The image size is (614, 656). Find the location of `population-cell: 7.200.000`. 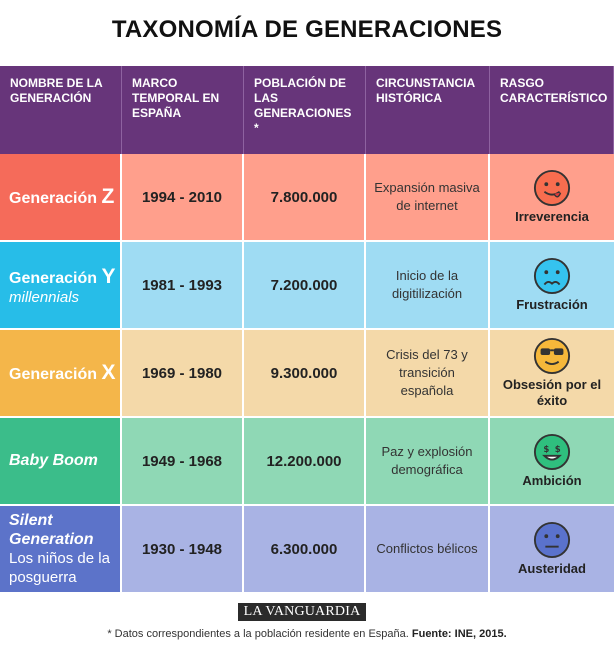

population-cell: 7.200.000 is located at coordinates (305, 286).